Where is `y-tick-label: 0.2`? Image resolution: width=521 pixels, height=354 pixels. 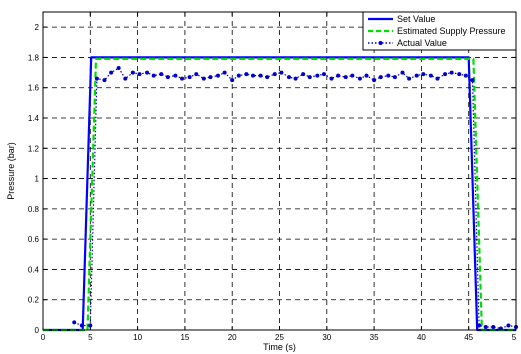
y-tick-label: 0.2 is located at coordinates (34, 300).